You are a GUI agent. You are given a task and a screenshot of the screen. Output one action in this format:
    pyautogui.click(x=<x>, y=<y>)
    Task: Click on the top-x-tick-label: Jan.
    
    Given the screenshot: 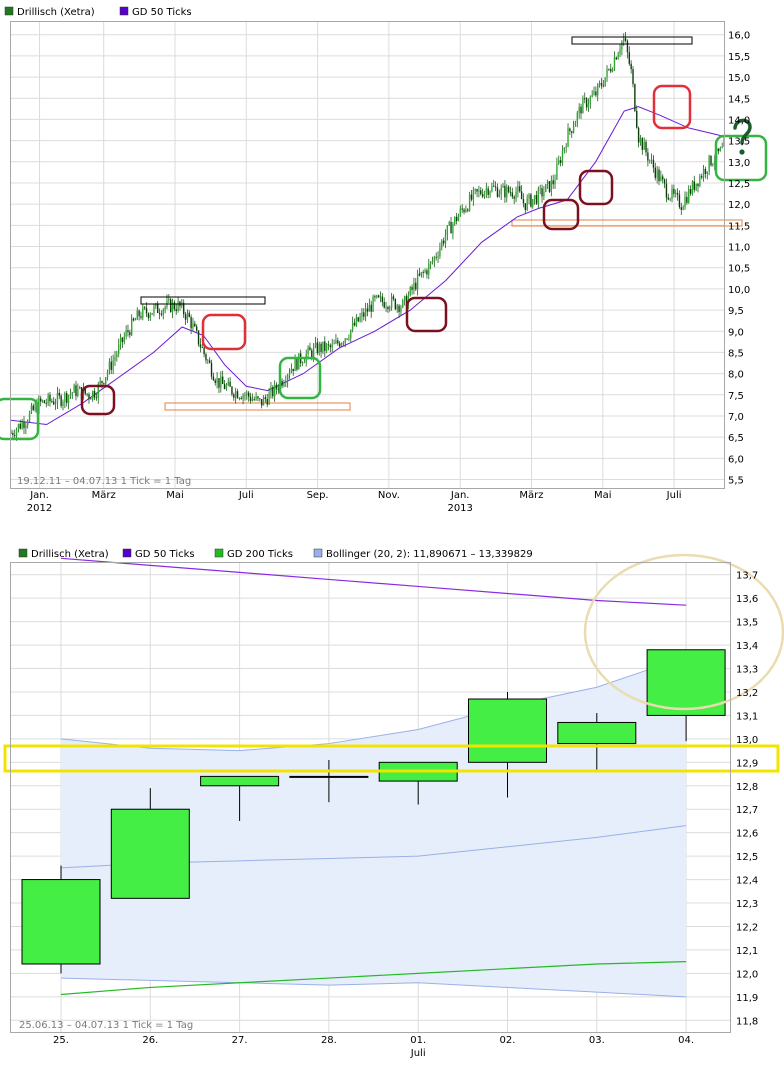 What is the action you would take?
    pyautogui.click(x=39, y=495)
    